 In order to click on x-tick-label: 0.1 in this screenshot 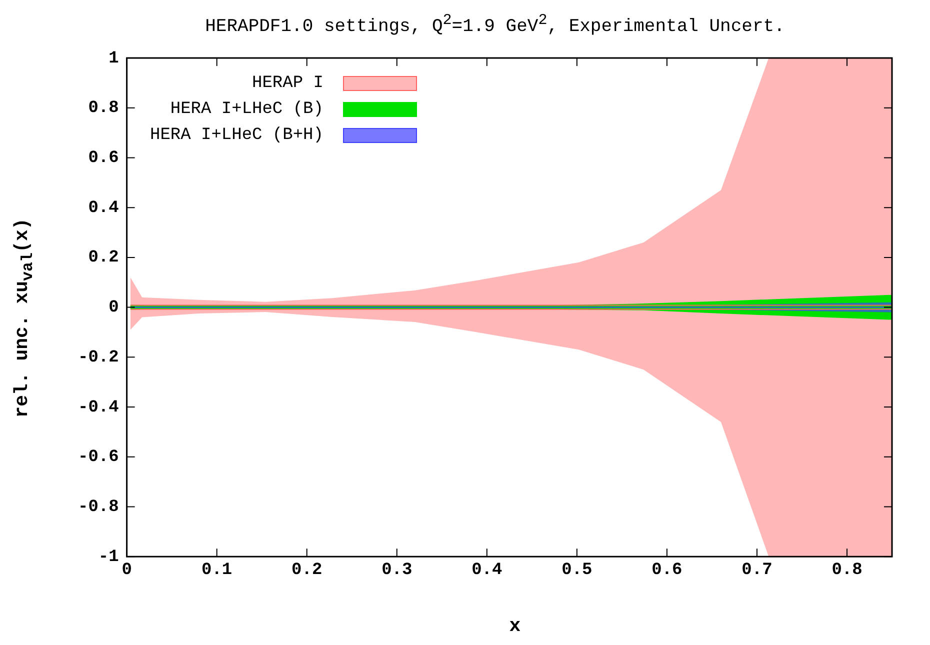, I will do `click(217, 570)`.